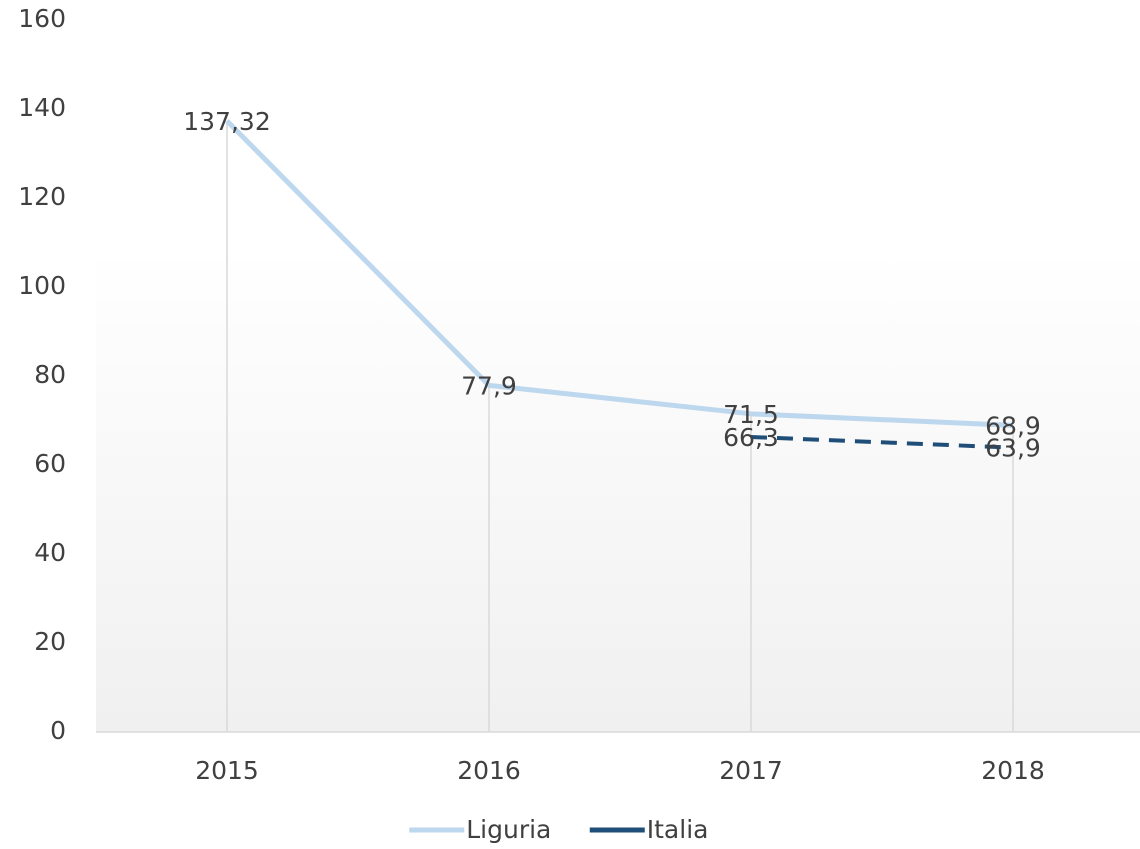  I want to click on y-tick-label: 60, so click(50, 463).